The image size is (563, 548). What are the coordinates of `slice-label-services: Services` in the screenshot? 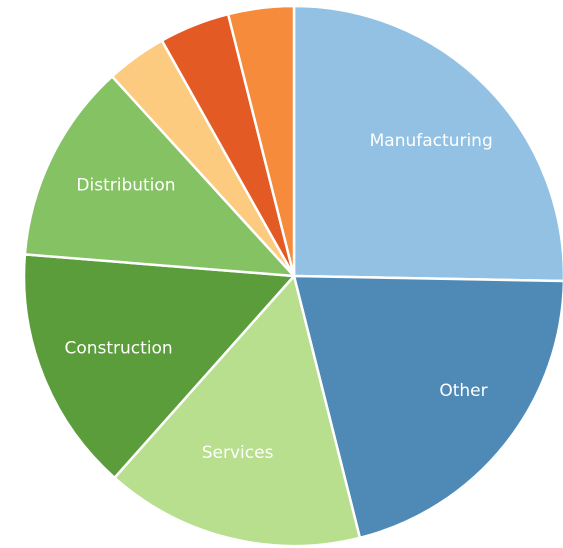 It's located at (238, 453).